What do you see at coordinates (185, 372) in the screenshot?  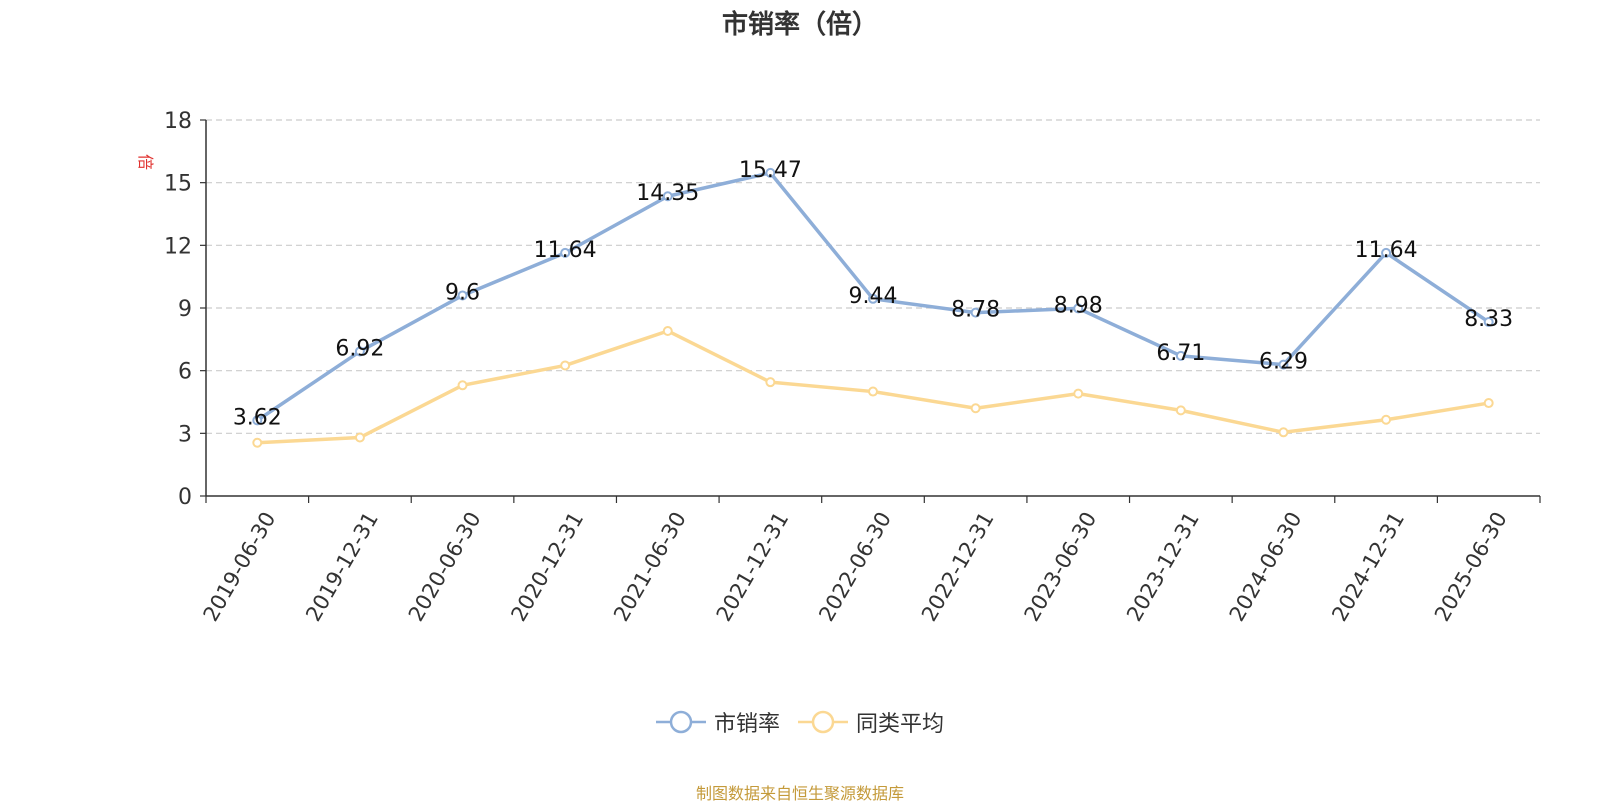 I see `y-tick-label: 6` at bounding box center [185, 372].